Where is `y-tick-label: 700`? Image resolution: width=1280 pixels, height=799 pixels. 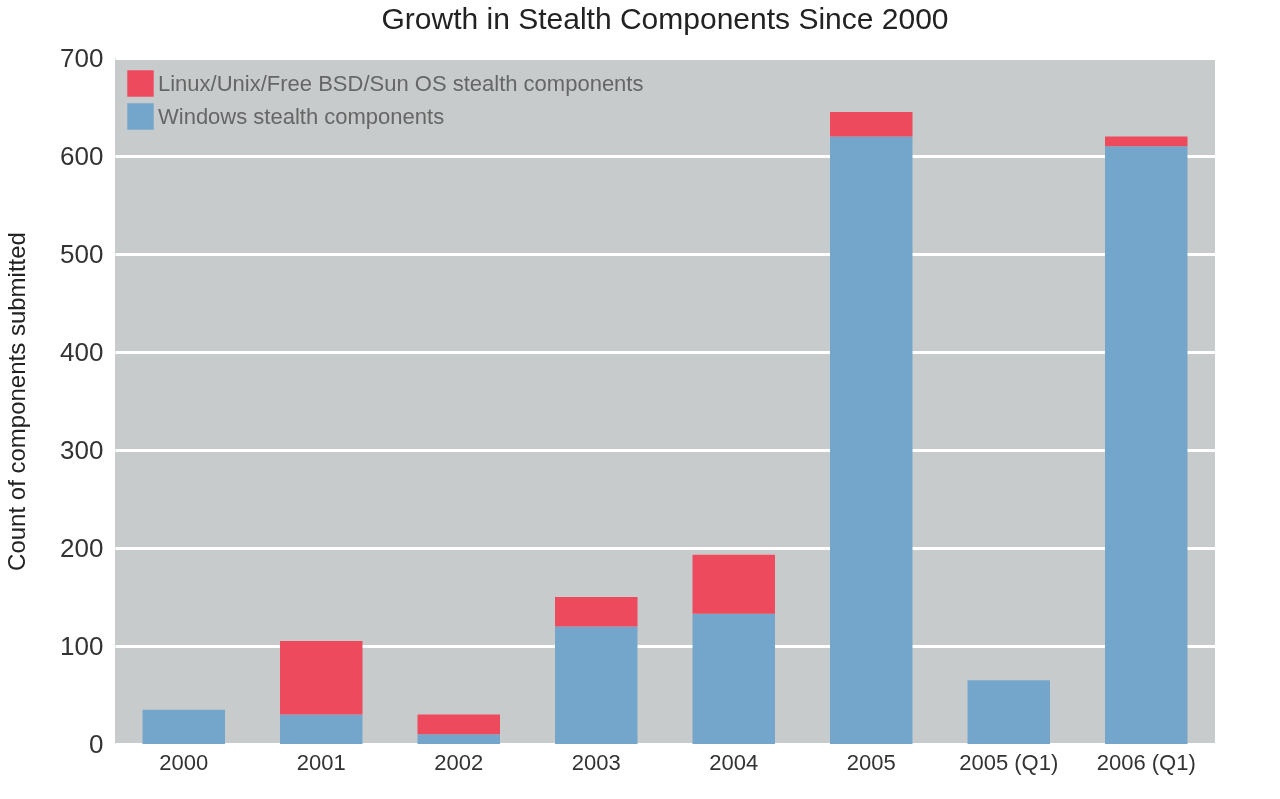
y-tick-label: 700 is located at coordinates (82, 57).